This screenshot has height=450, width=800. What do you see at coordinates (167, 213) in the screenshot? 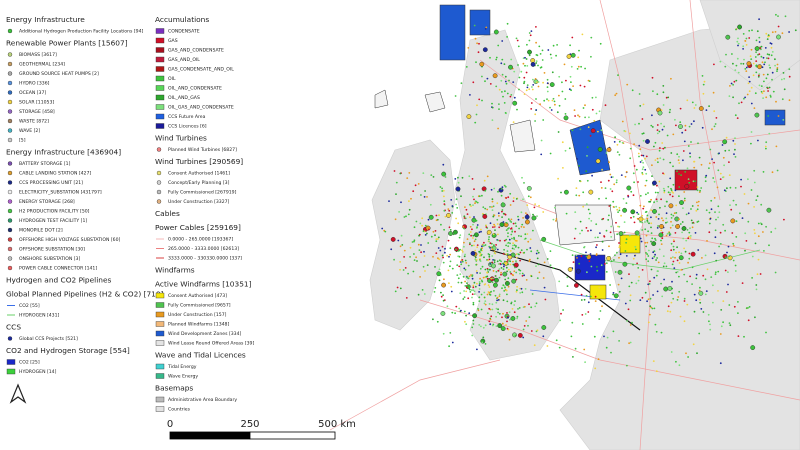
I see `legend-heading: Cables` at bounding box center [167, 213].